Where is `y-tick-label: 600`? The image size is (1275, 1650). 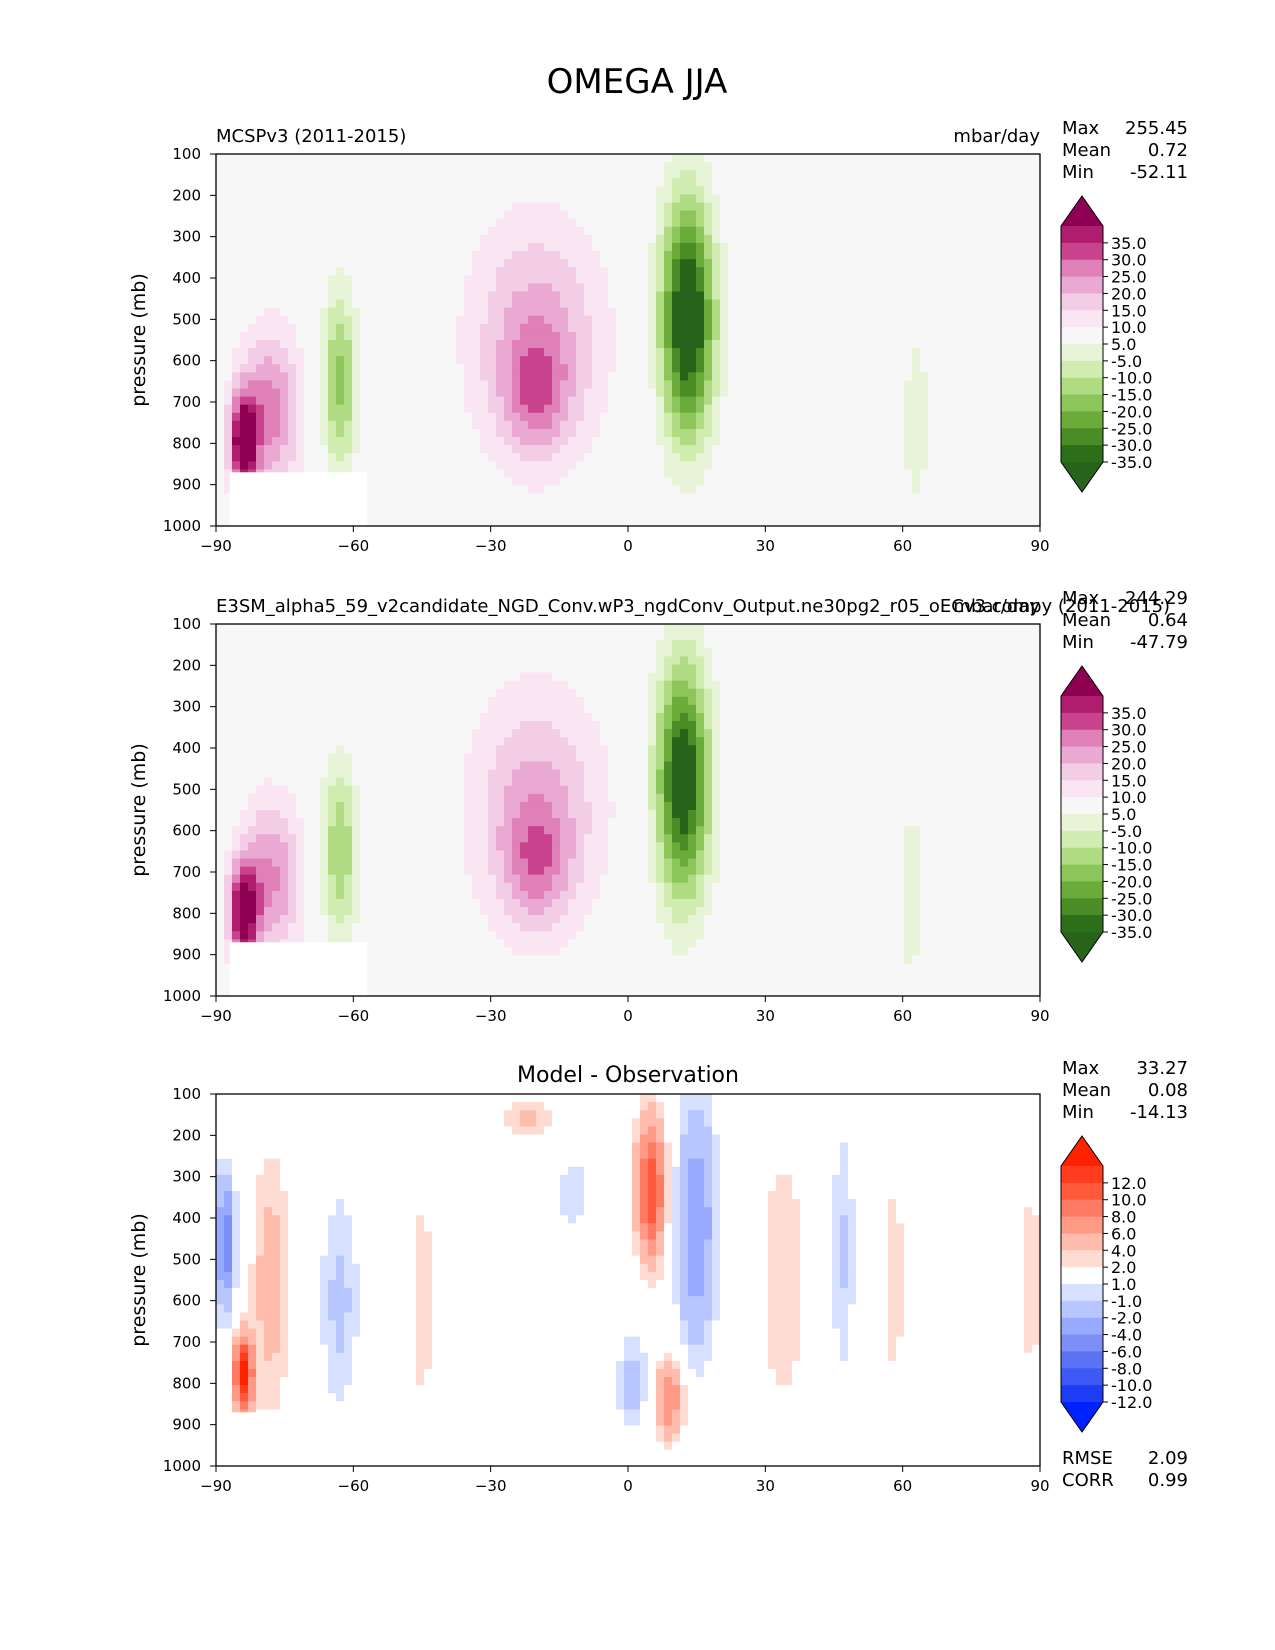
y-tick-label: 600 is located at coordinates (186, 361).